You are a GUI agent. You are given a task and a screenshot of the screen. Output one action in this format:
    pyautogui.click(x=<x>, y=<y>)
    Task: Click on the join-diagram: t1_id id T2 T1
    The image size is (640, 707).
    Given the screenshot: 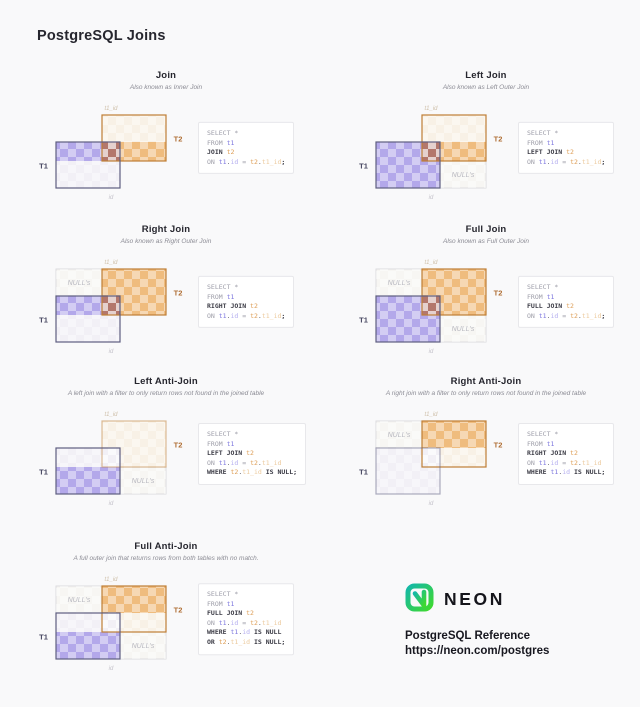 What is the action you would take?
    pyautogui.click(x=116, y=153)
    